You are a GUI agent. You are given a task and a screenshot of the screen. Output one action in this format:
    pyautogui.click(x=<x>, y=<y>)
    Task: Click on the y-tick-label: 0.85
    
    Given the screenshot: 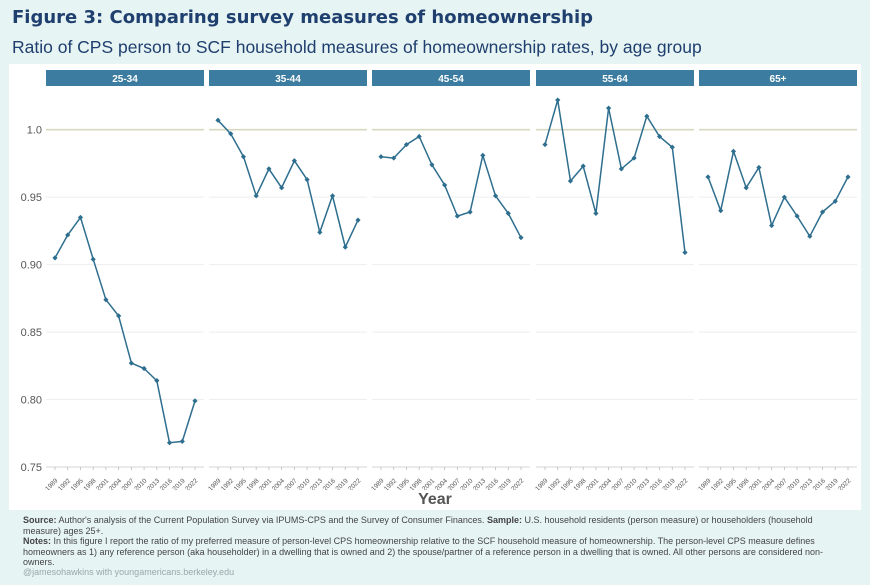 What is the action you would take?
    pyautogui.click(x=31, y=333)
    